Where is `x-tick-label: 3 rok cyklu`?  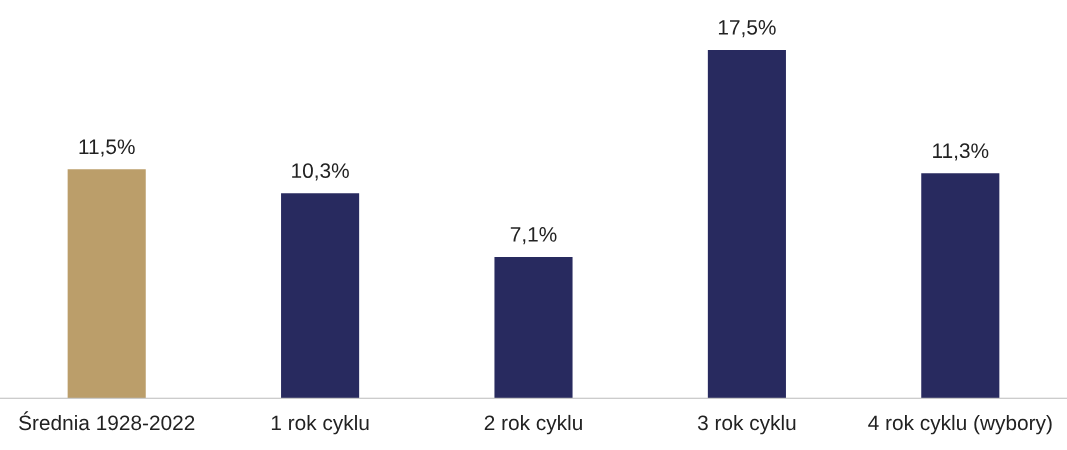 x-tick-label: 3 rok cyklu is located at coordinates (746, 424).